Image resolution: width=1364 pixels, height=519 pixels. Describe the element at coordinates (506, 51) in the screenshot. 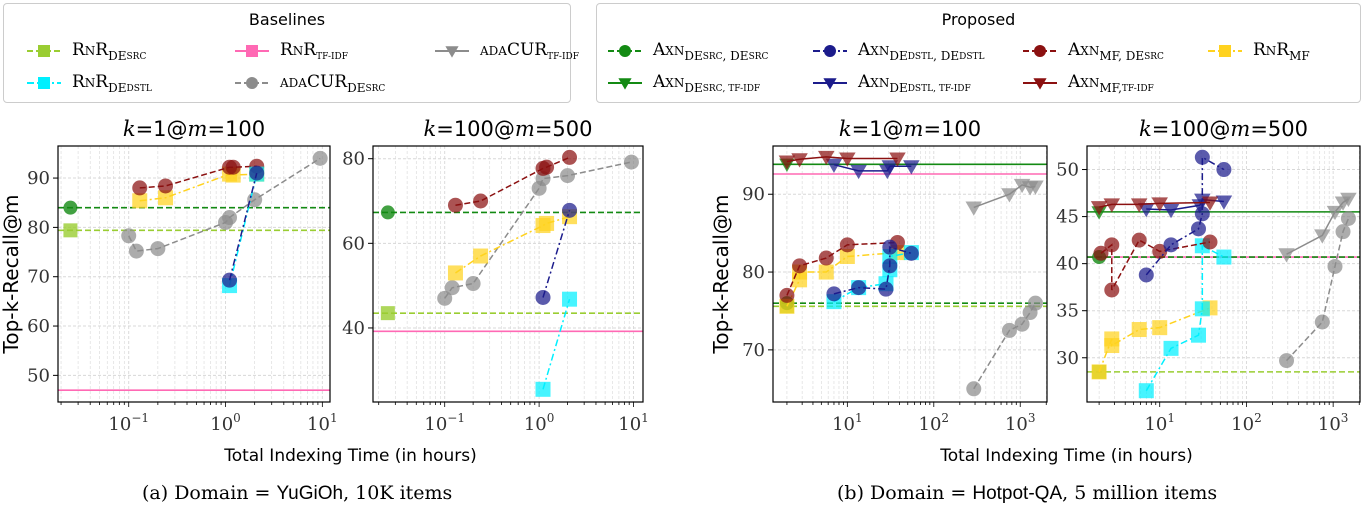

I see `legend-item-adacur_tfidf: adaCUR TF-IDF` at that location.